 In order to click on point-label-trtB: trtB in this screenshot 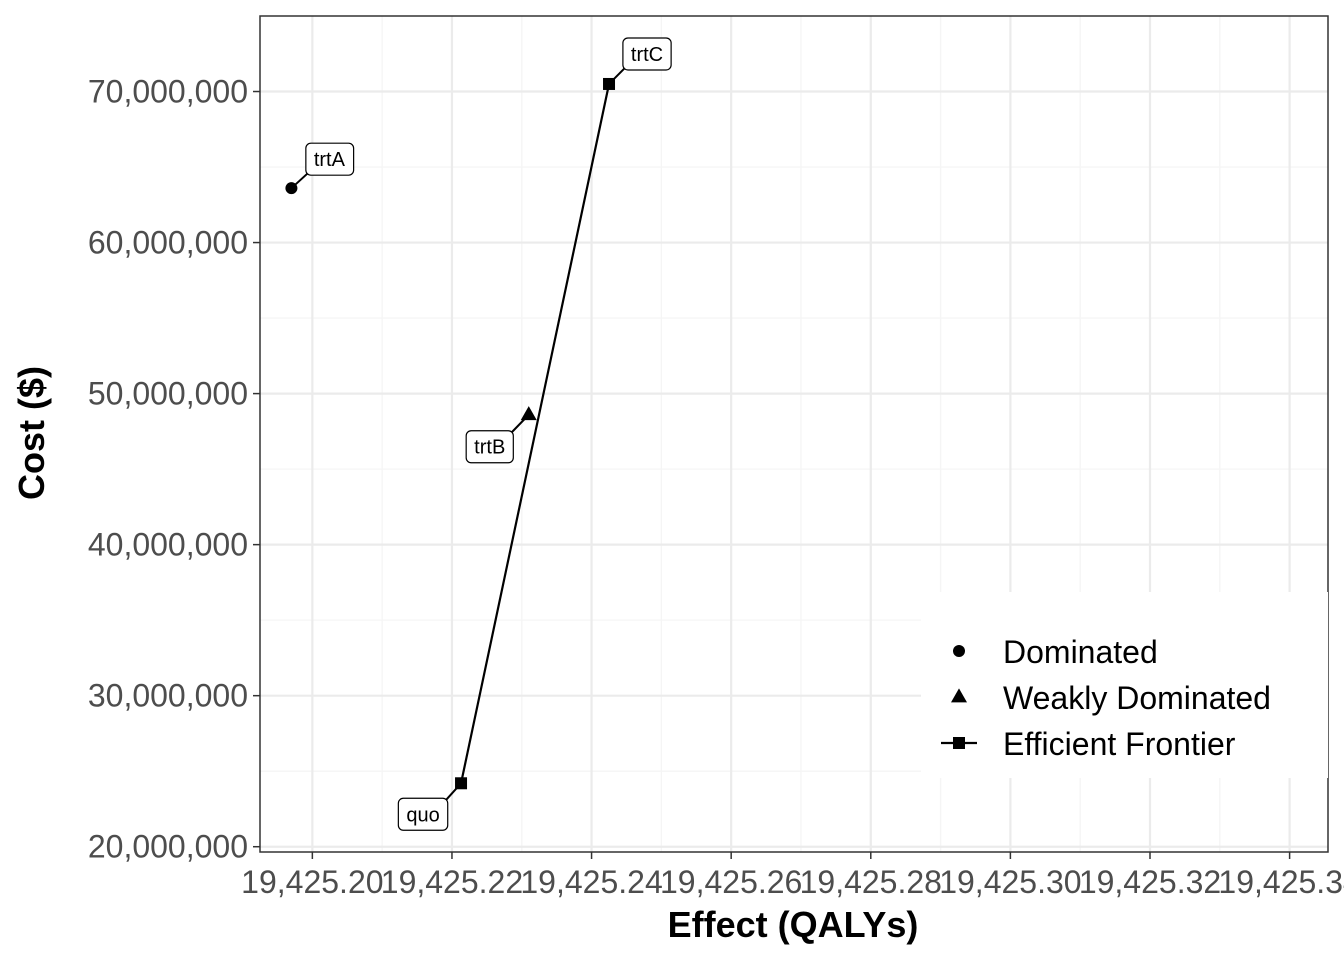, I will do `click(489, 447)`.